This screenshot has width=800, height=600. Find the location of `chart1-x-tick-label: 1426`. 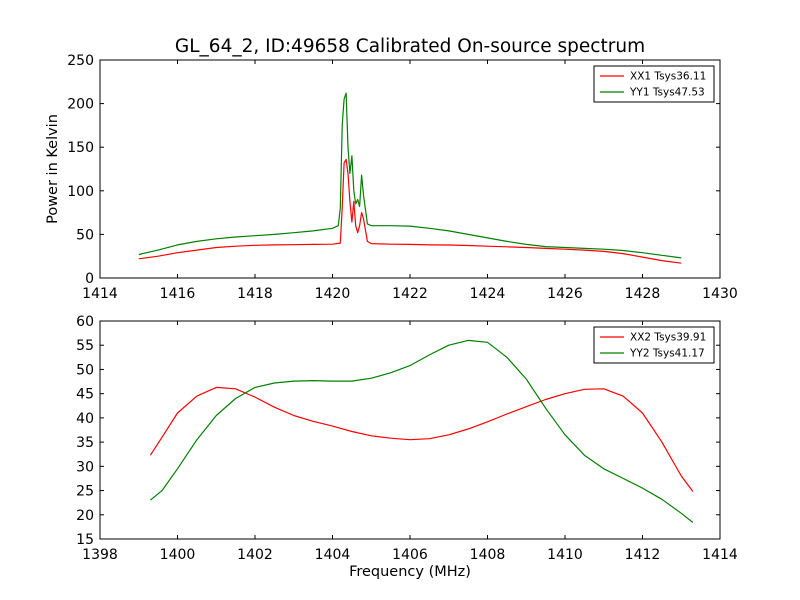

chart1-x-tick-label: 1426 is located at coordinates (565, 294).